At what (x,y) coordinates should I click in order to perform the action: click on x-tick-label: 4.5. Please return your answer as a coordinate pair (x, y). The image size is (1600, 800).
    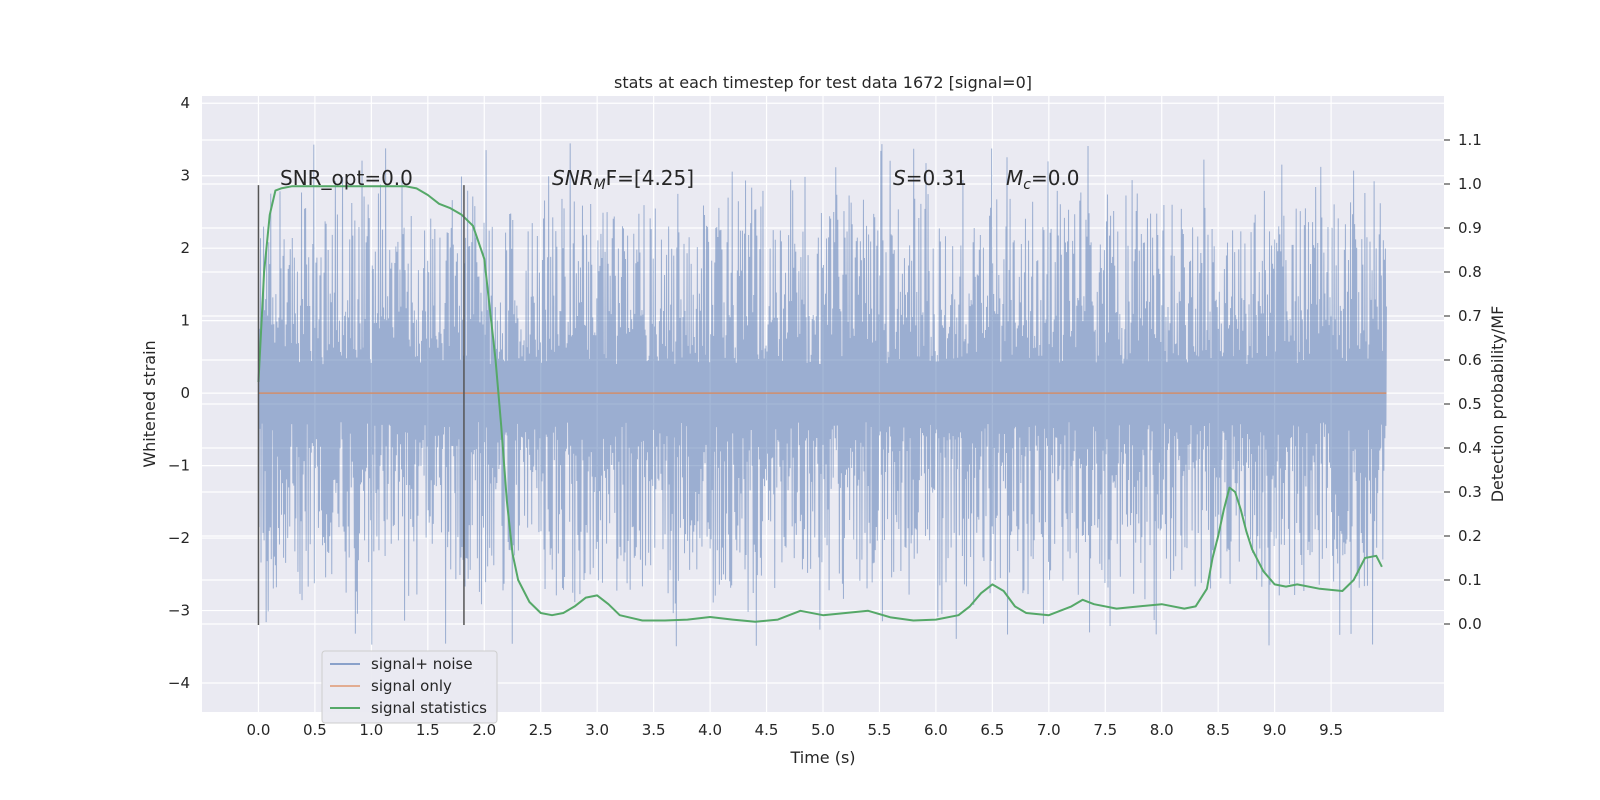
    Looking at the image, I should click on (767, 730).